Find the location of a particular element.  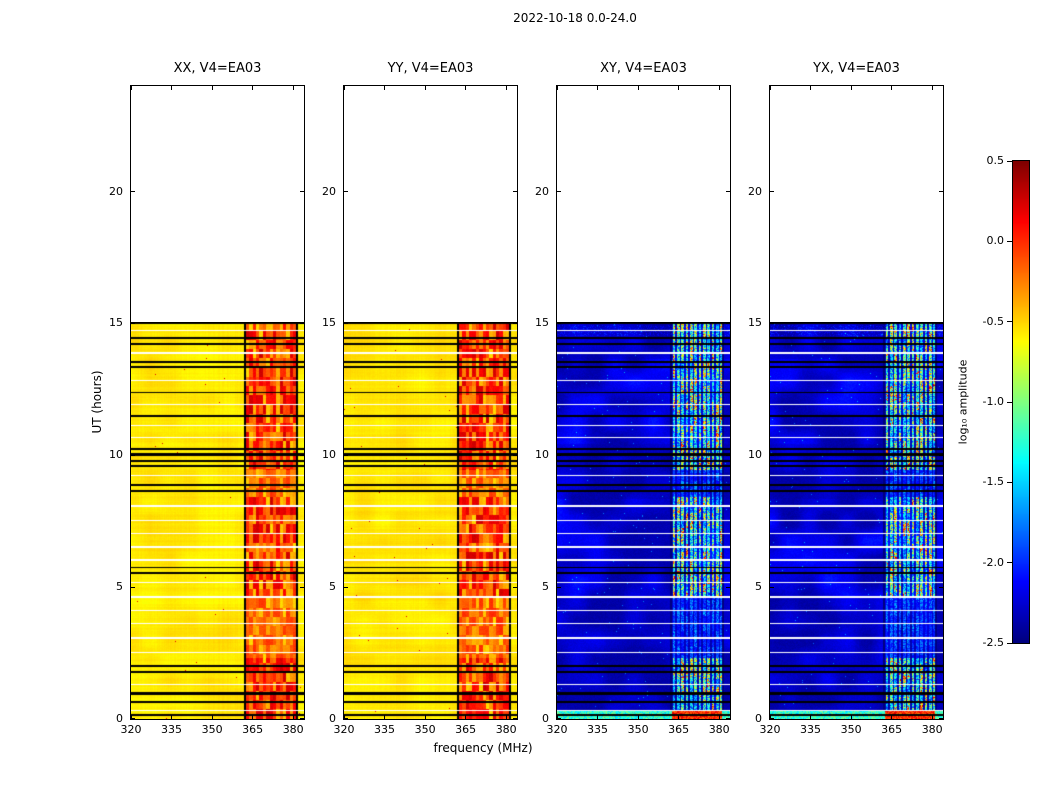

panel-xx is located at coordinates (217, 402).